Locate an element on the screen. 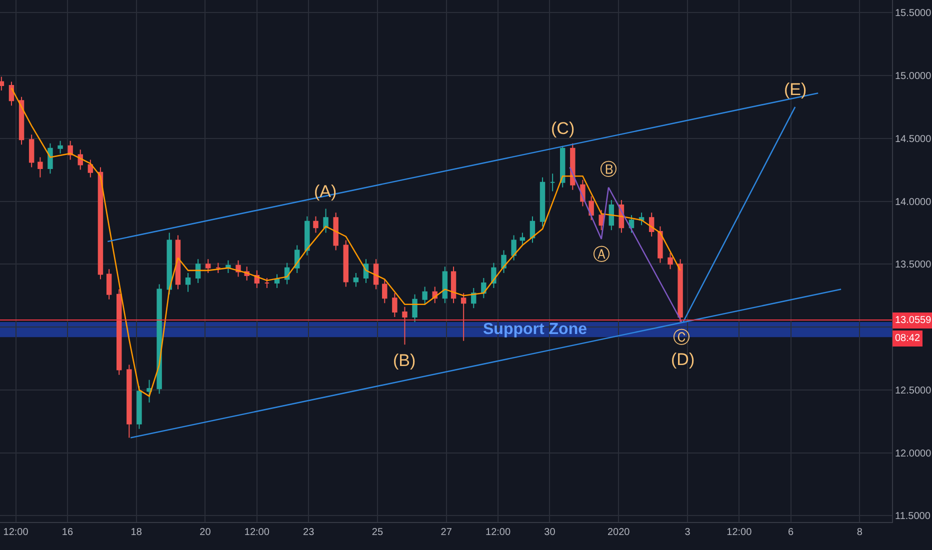 Image resolution: width=932 pixels, height=550 pixels. y-tick-label: 11.5000 is located at coordinates (913, 516).